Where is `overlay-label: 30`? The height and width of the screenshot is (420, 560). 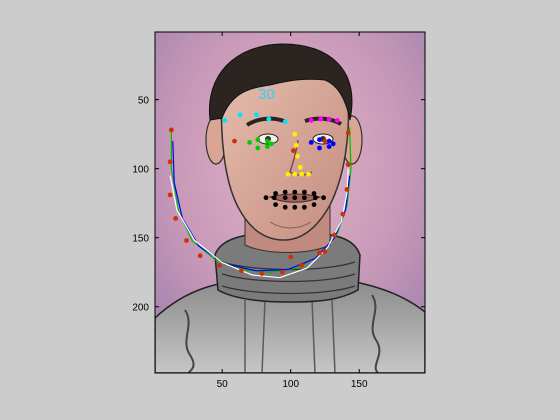
overlay-label: 30 is located at coordinates (266, 94).